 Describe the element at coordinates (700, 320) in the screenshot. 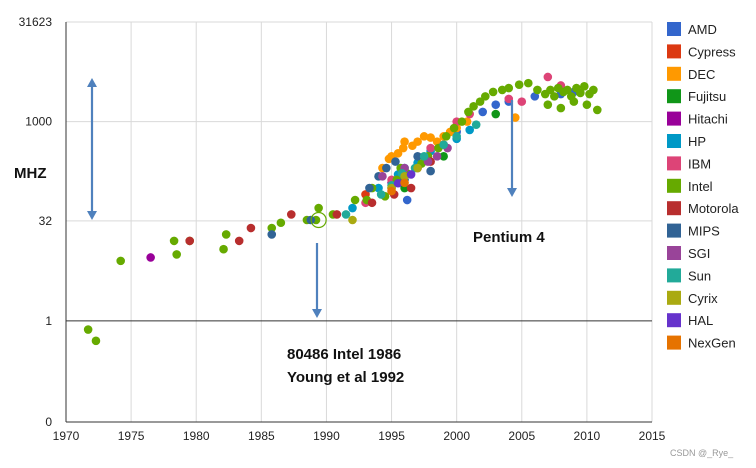

I see `legend-label-hal: HAL` at that location.